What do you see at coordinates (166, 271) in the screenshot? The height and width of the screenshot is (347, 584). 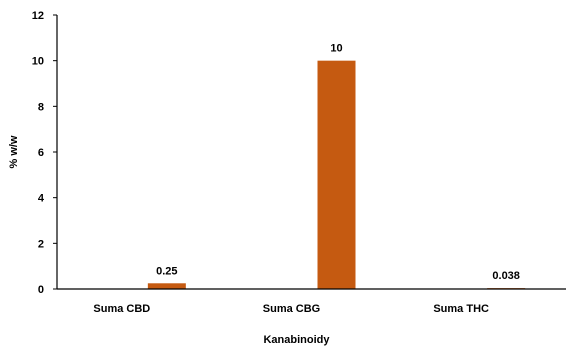 I see `data-label: 0.25` at bounding box center [166, 271].